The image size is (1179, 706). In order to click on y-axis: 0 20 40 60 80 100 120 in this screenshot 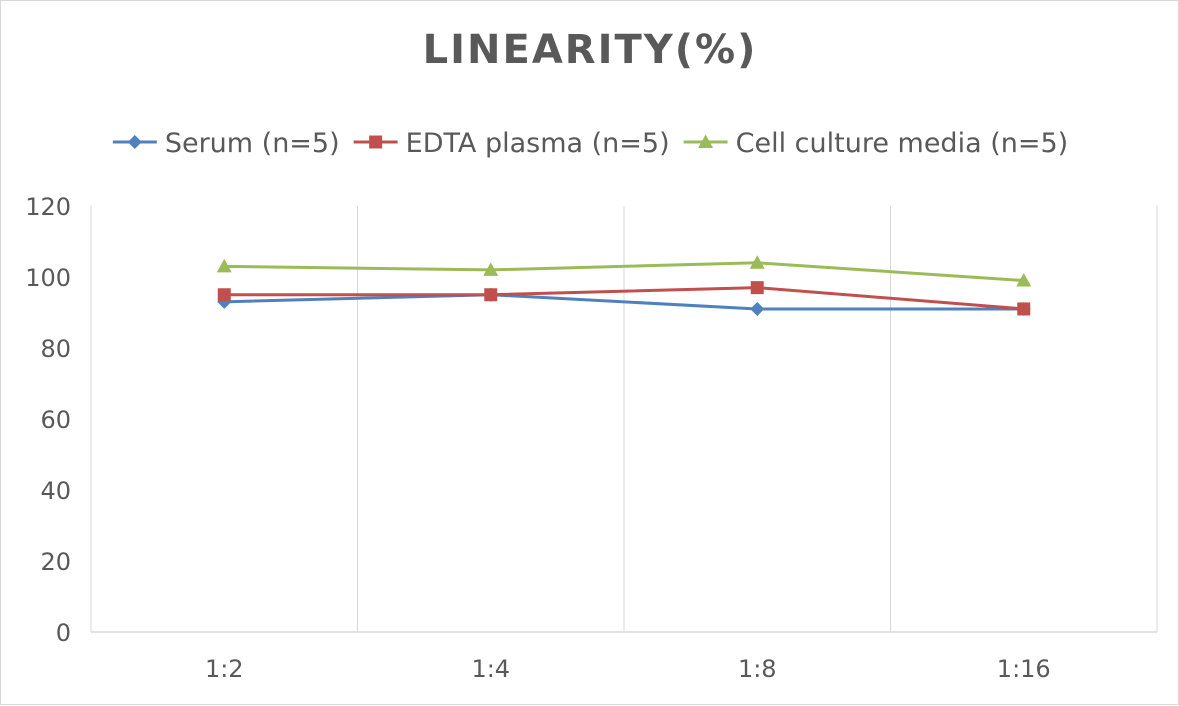, I will do `click(48, 420)`.